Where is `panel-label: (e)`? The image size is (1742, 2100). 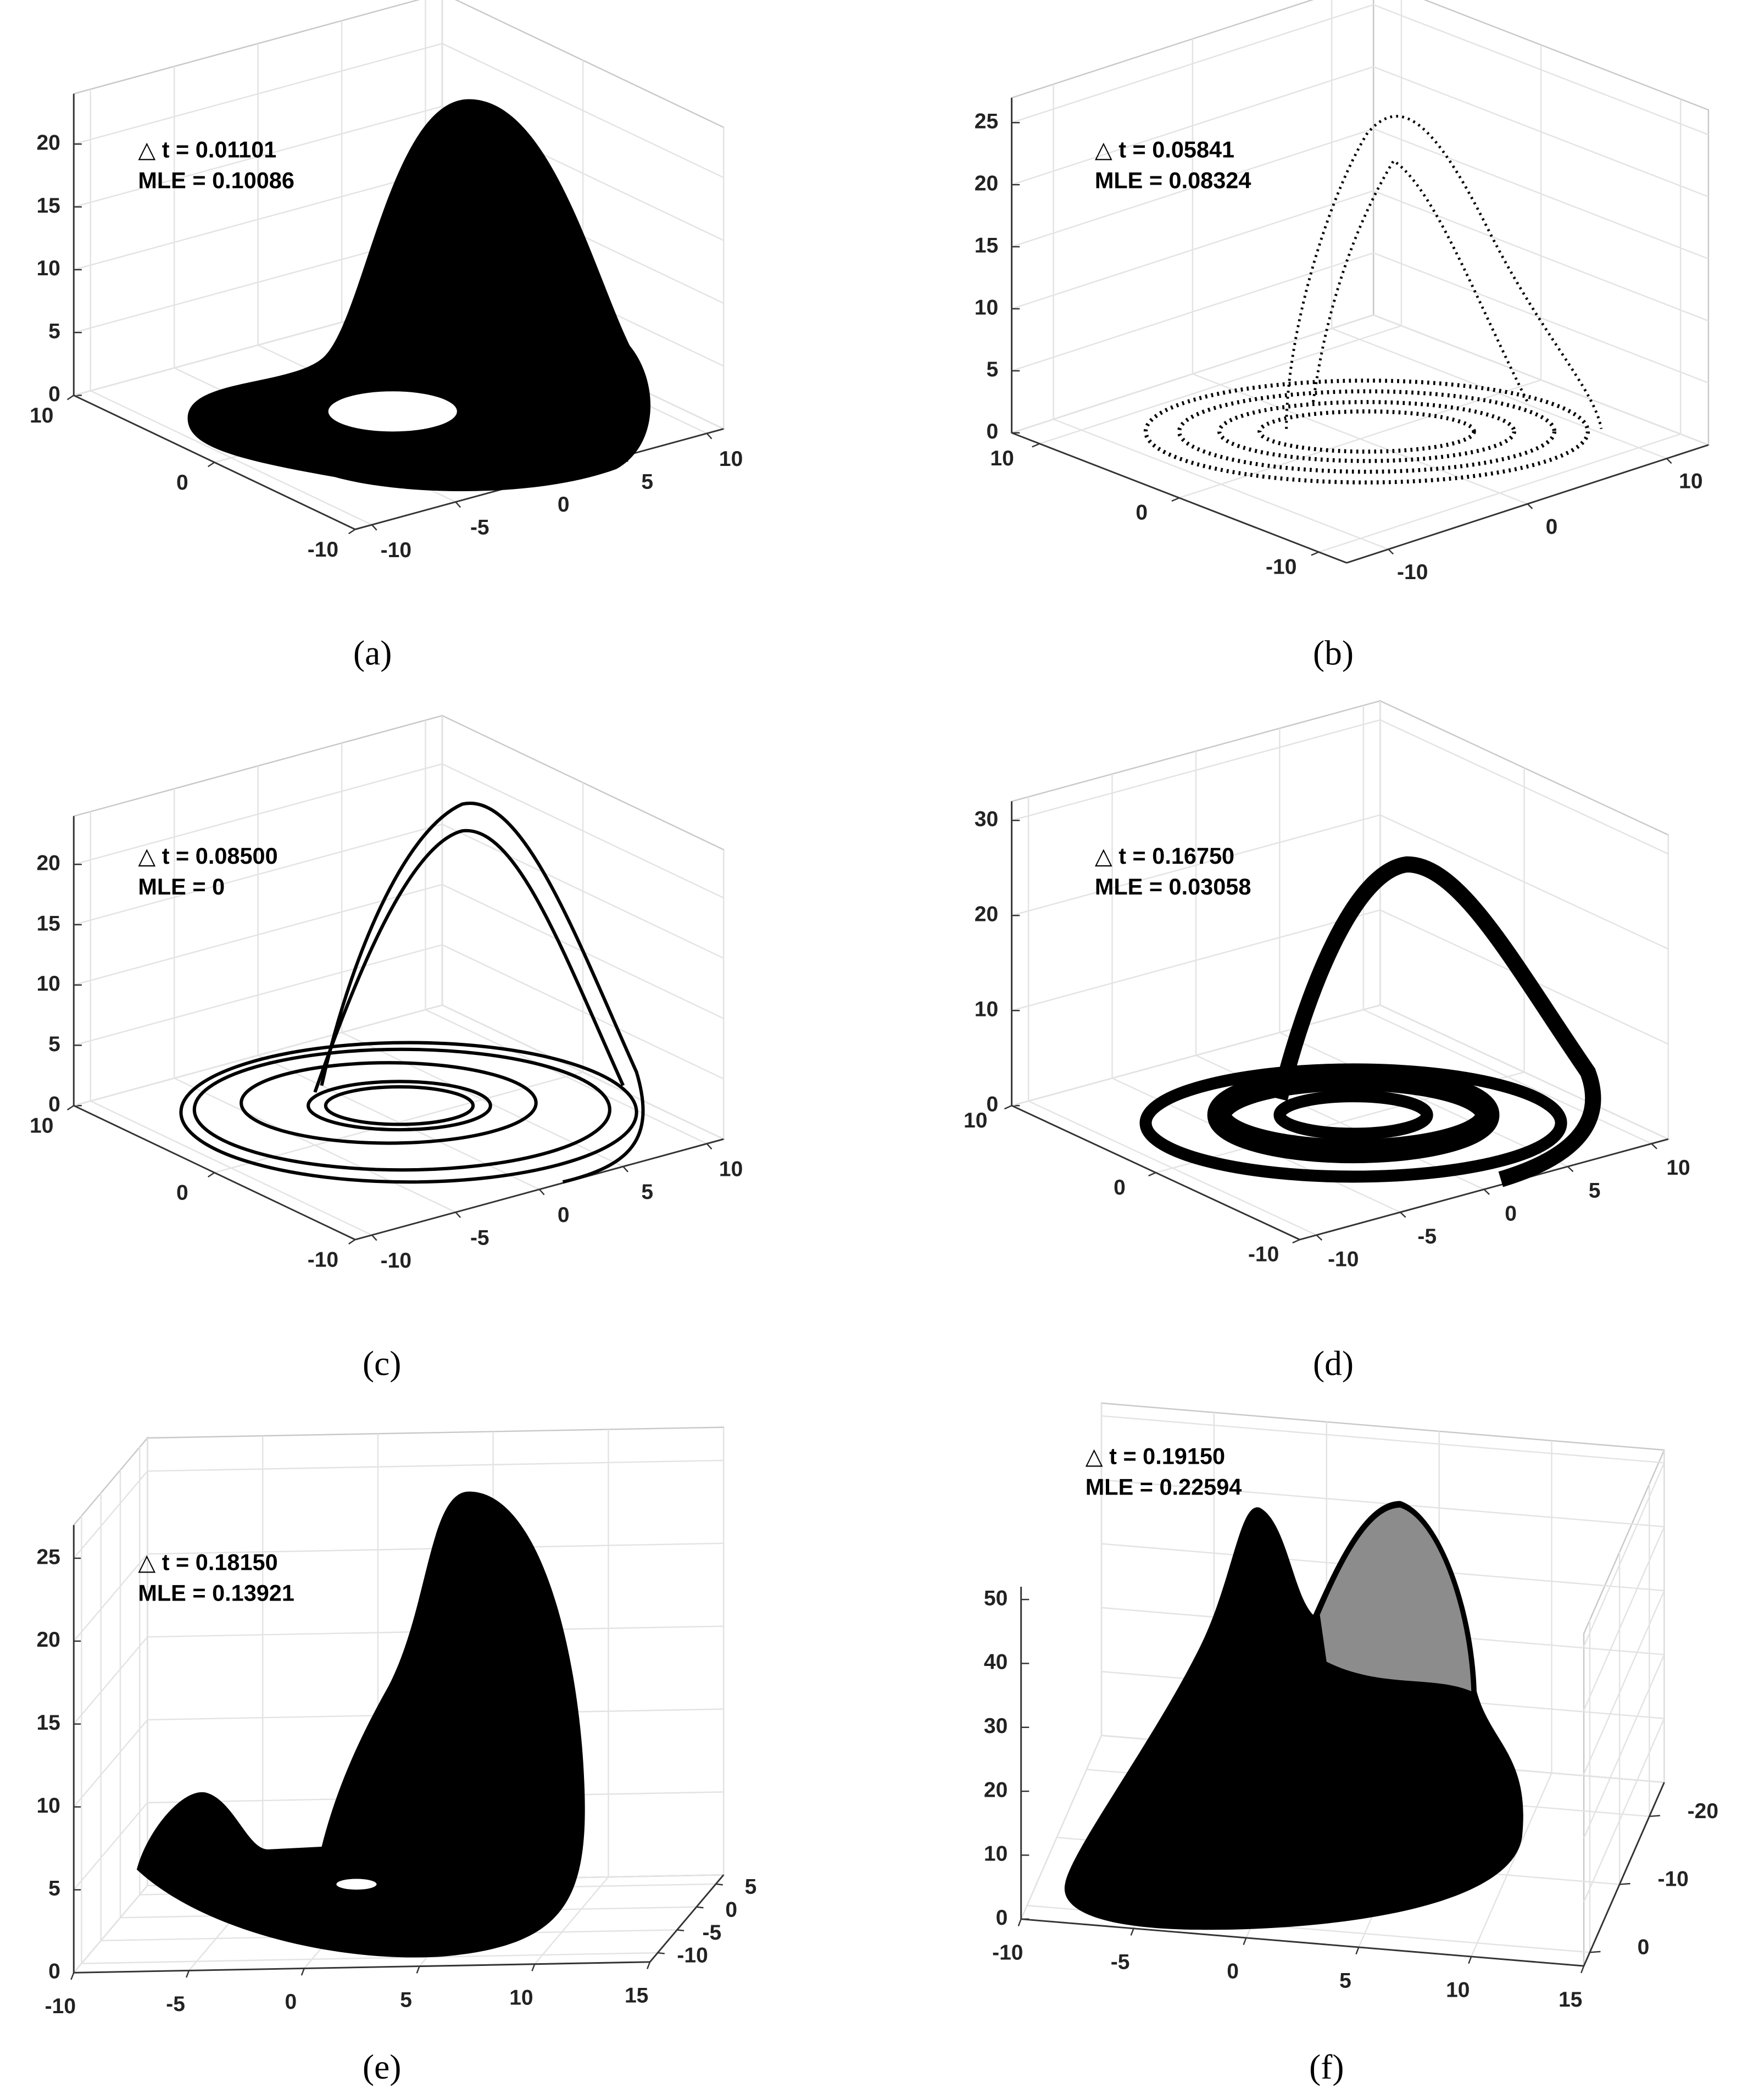
panel-label: (e) is located at coordinates (382, 2067).